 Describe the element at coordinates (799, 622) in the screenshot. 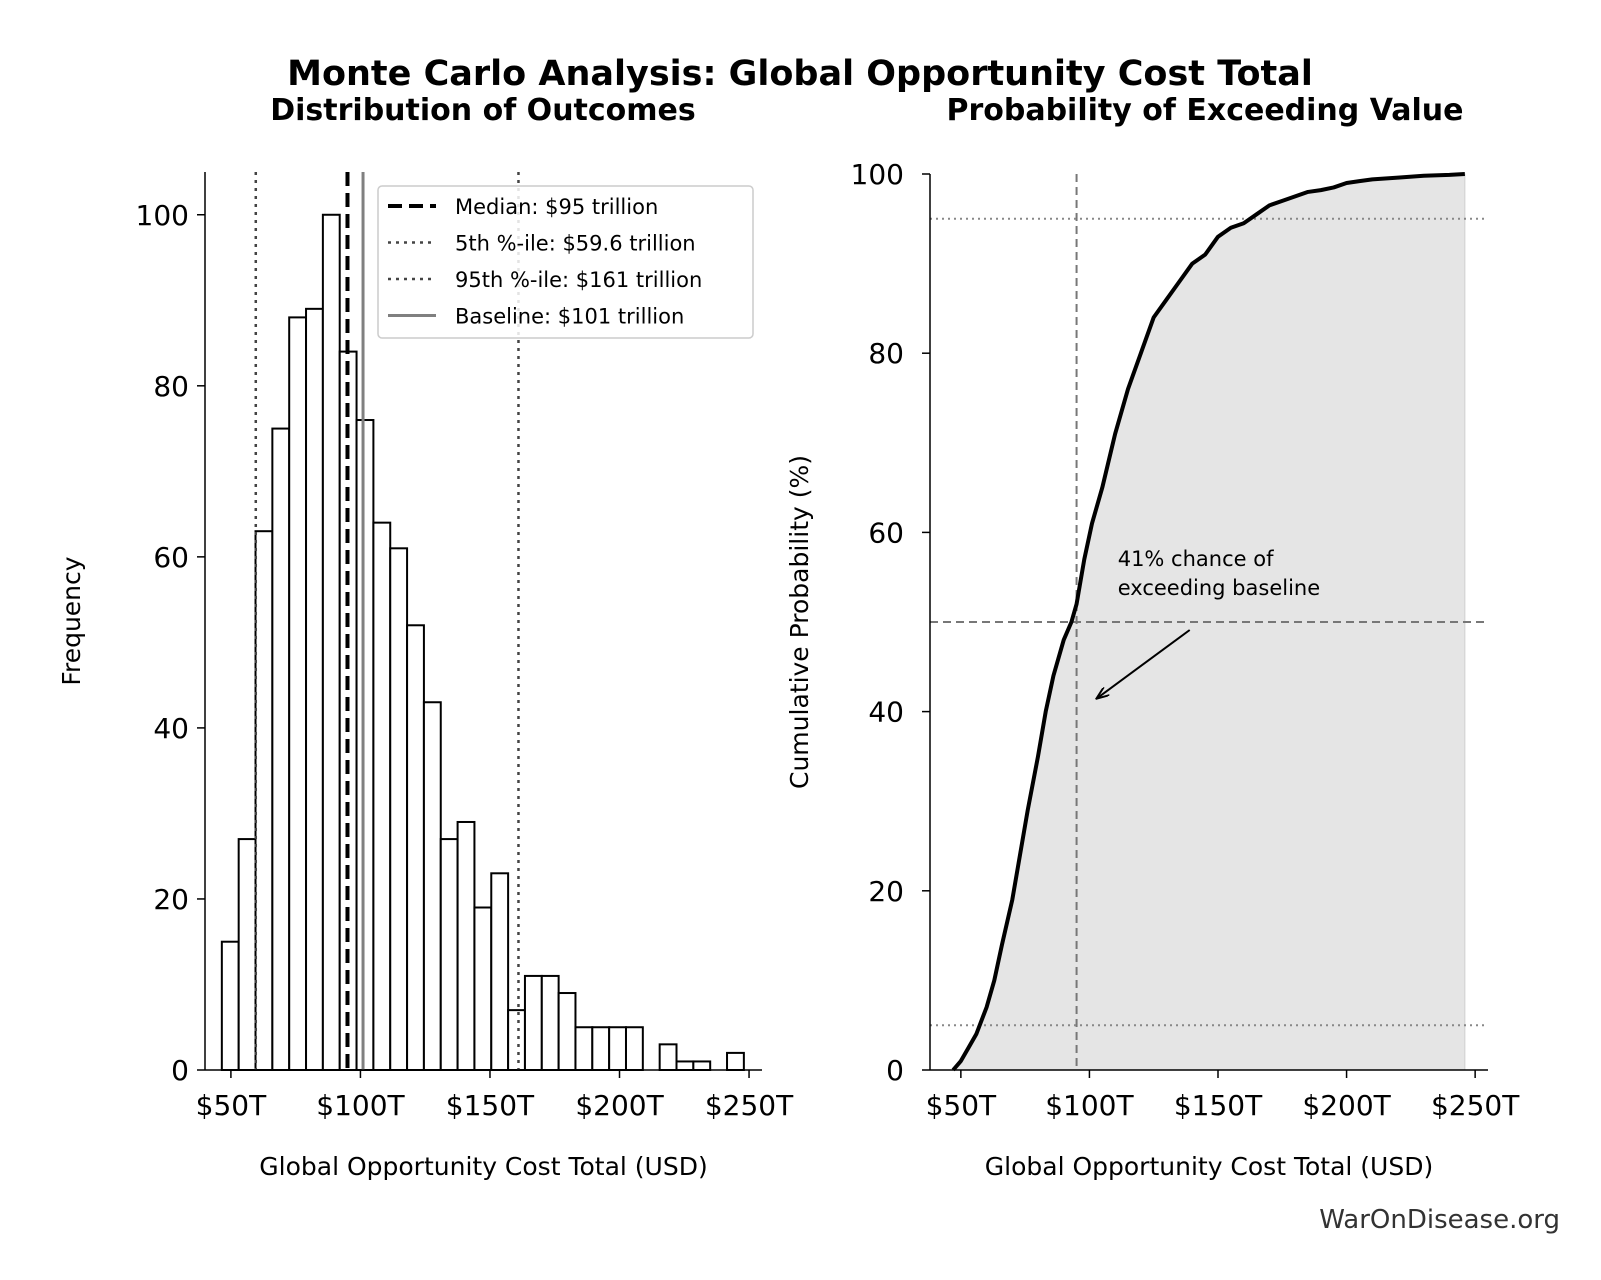

I see `y-axis-label: Cumulative Probability (%)` at that location.